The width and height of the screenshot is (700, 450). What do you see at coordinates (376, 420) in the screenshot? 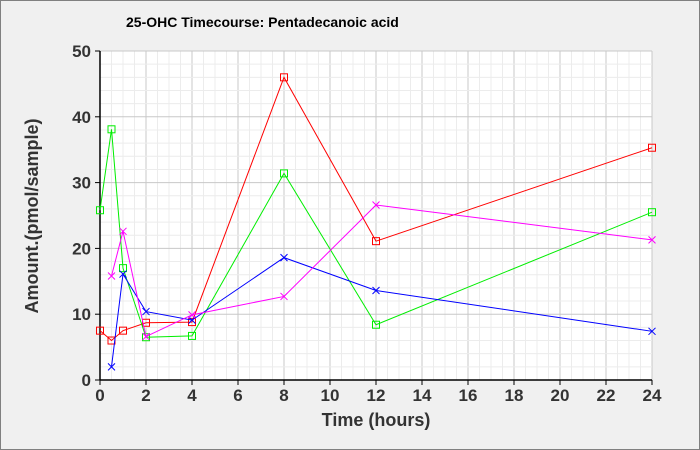
I see `x-axis-label: Time (hours)` at bounding box center [376, 420].